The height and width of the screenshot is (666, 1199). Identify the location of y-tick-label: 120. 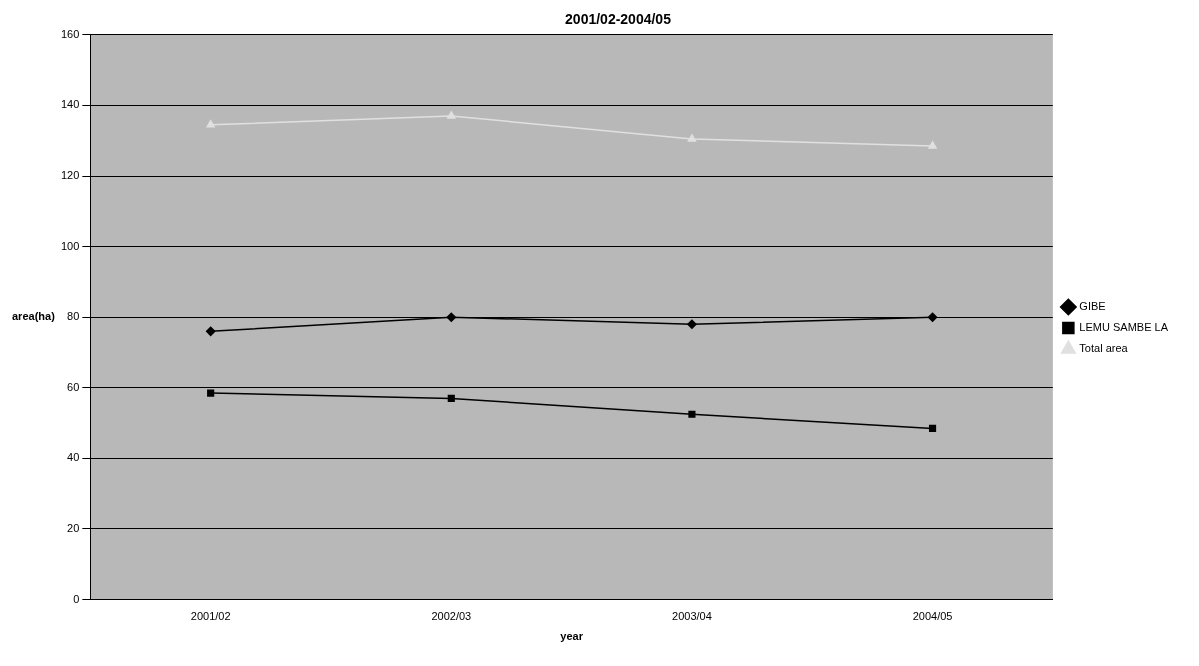
(70, 175).